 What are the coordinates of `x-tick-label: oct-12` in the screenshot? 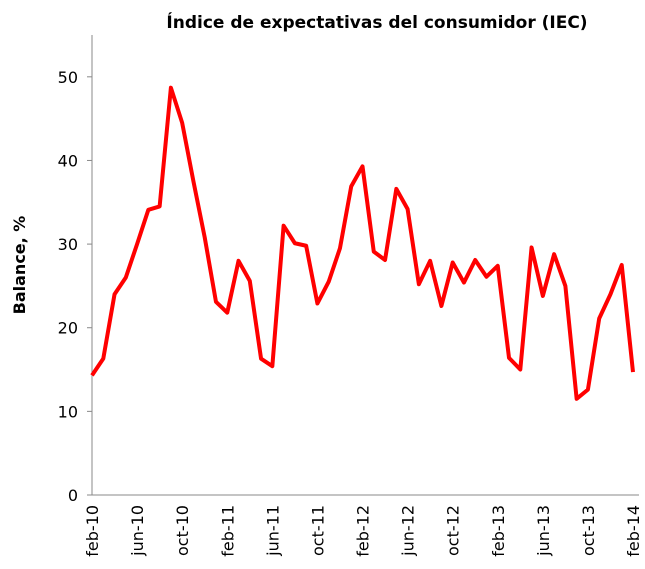 It's located at (453, 530).